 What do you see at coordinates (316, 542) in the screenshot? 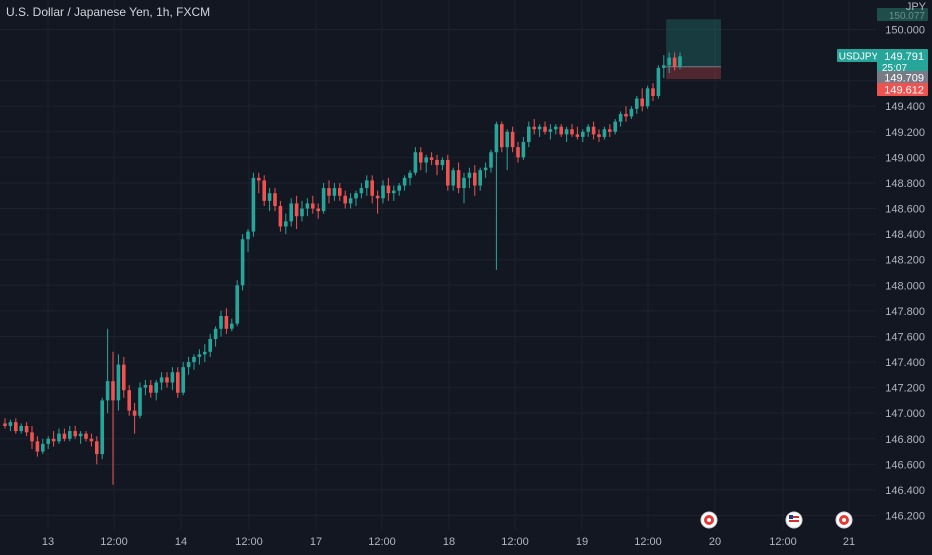
I see `time-tick-label: 17` at bounding box center [316, 542].